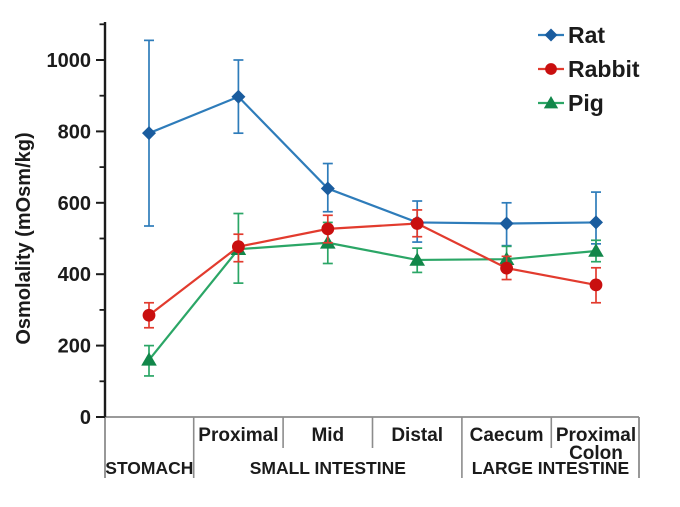  What do you see at coordinates (74, 132) in the screenshot?
I see `y-tick-label: 800` at bounding box center [74, 132].